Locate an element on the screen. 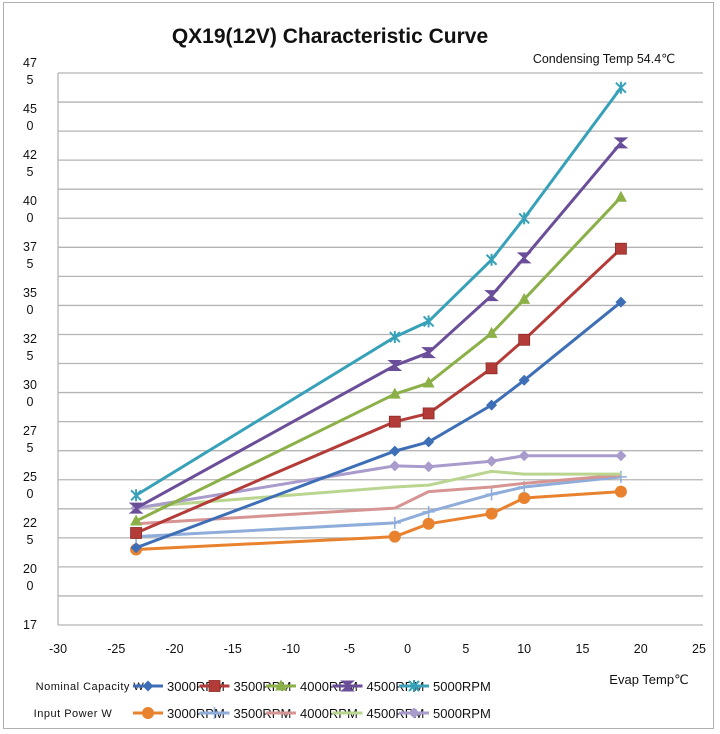  legend-item: 4000RPM is located at coordinates (312, 713).